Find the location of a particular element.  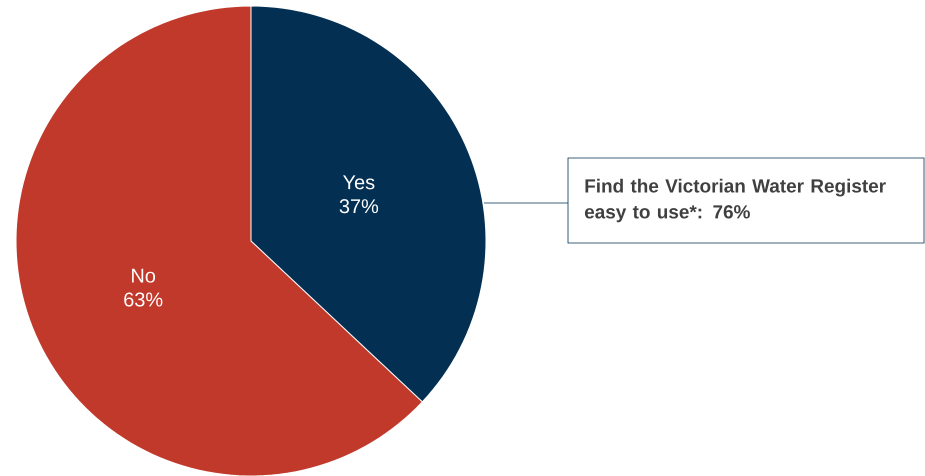

slice-label: No is located at coordinates (144, 275).